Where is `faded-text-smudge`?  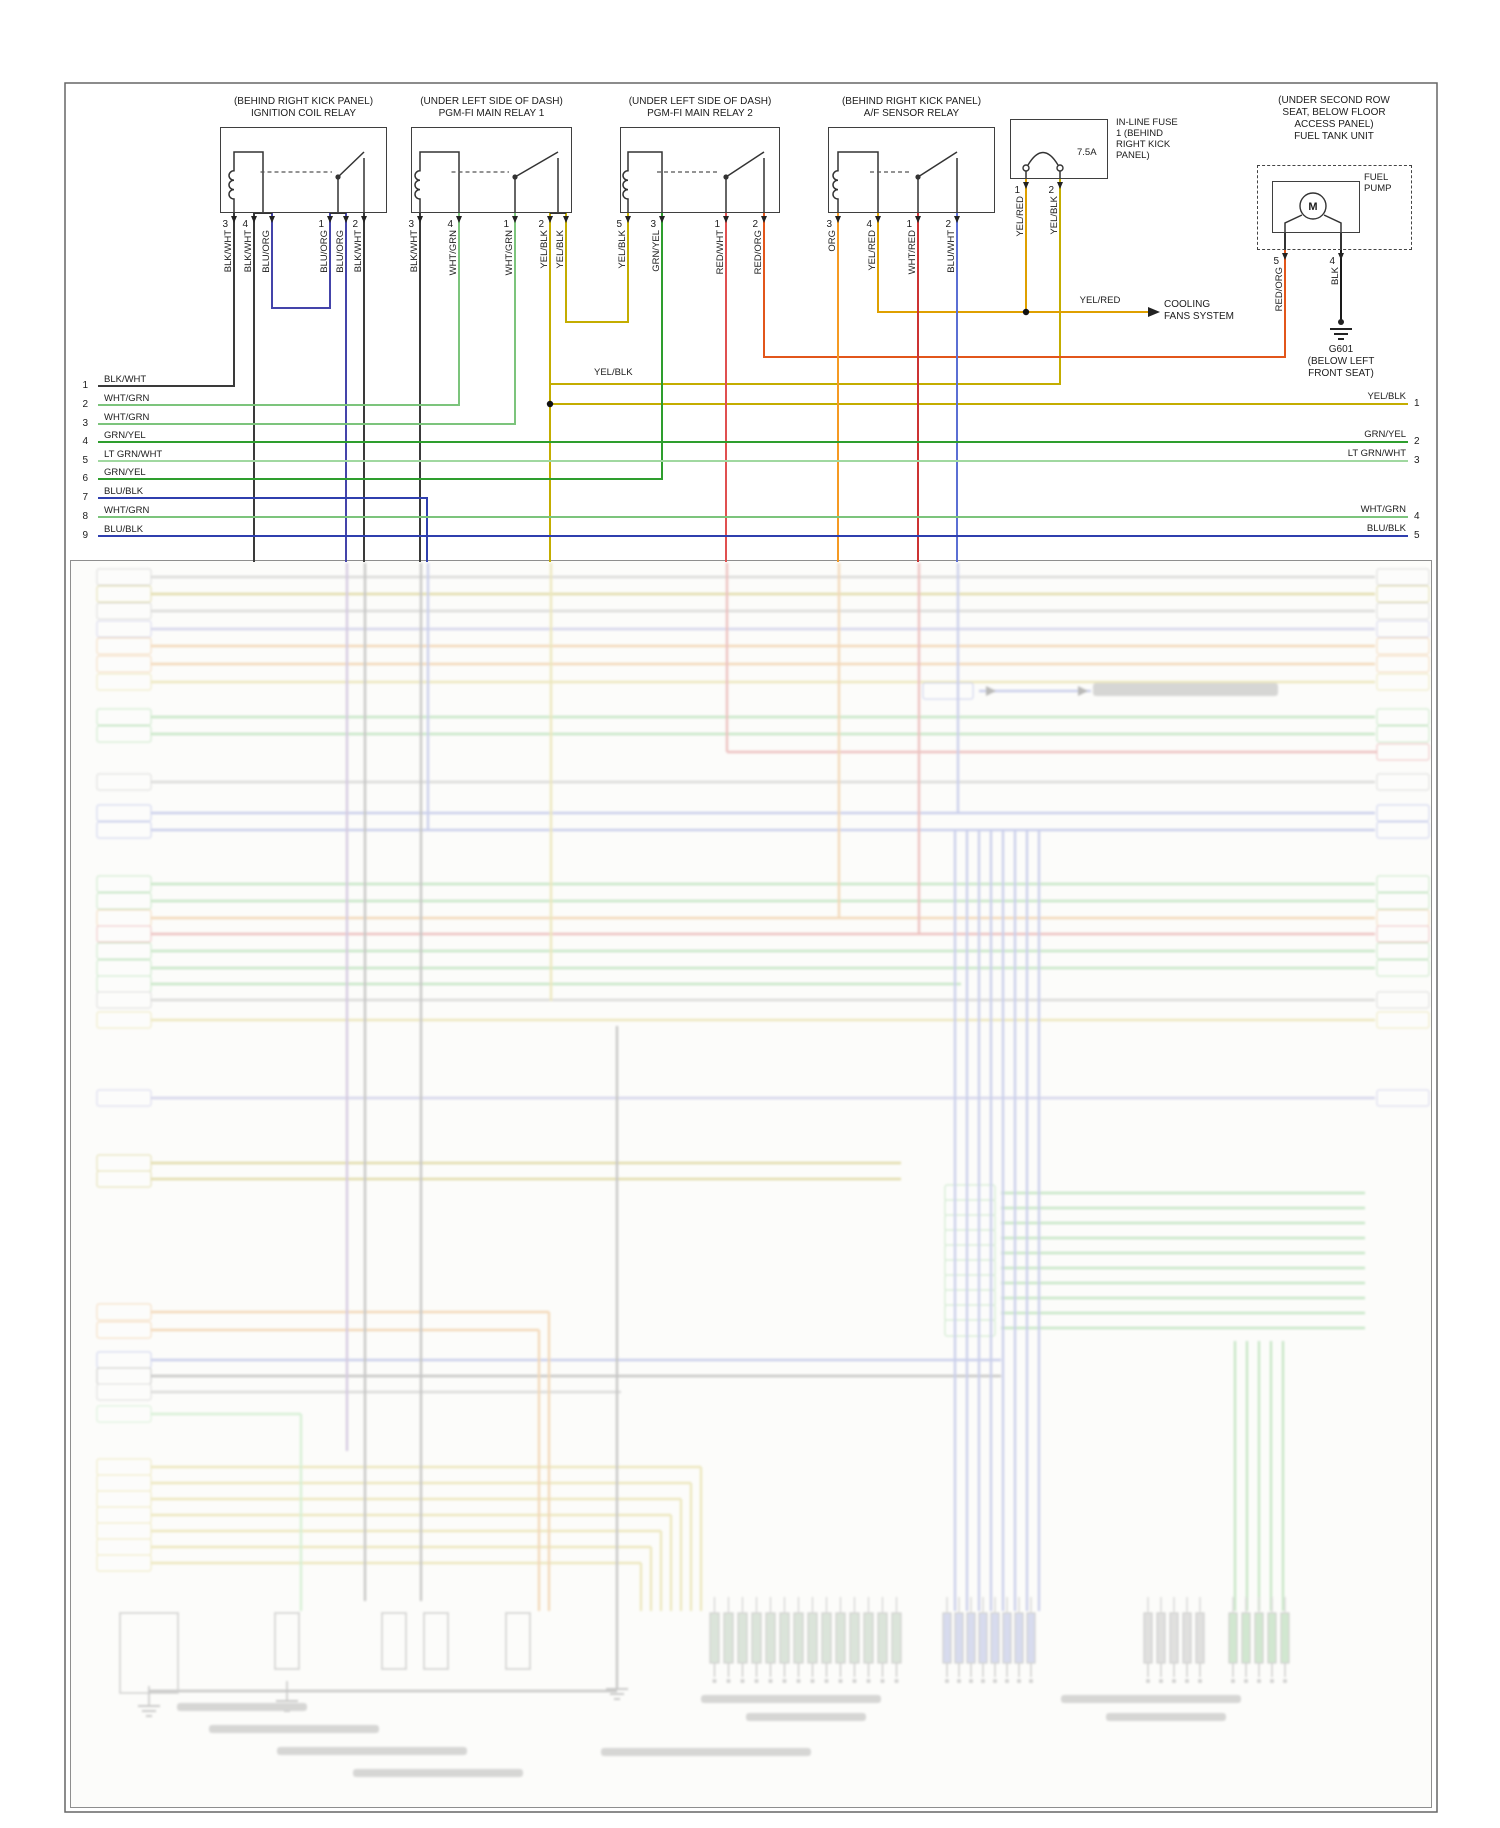 faded-text-smudge is located at coordinates (372, 1751).